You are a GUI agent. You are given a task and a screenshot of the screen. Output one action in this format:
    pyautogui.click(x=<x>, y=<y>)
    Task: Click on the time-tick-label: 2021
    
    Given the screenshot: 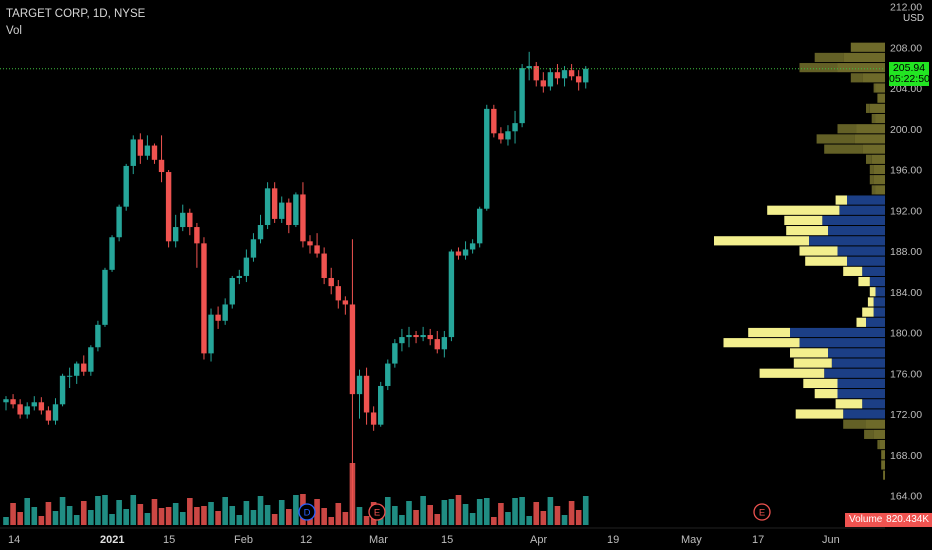 What is the action you would take?
    pyautogui.click(x=112, y=540)
    